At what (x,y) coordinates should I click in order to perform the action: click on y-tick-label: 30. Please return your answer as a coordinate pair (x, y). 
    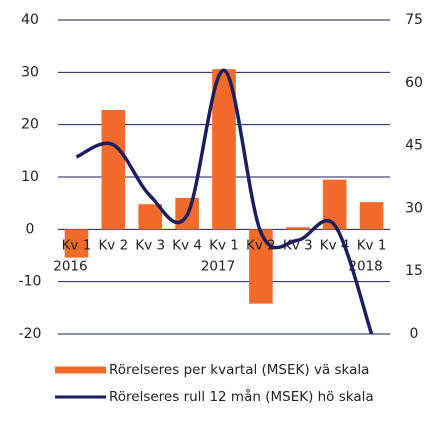
    Looking at the image, I should click on (30, 72).